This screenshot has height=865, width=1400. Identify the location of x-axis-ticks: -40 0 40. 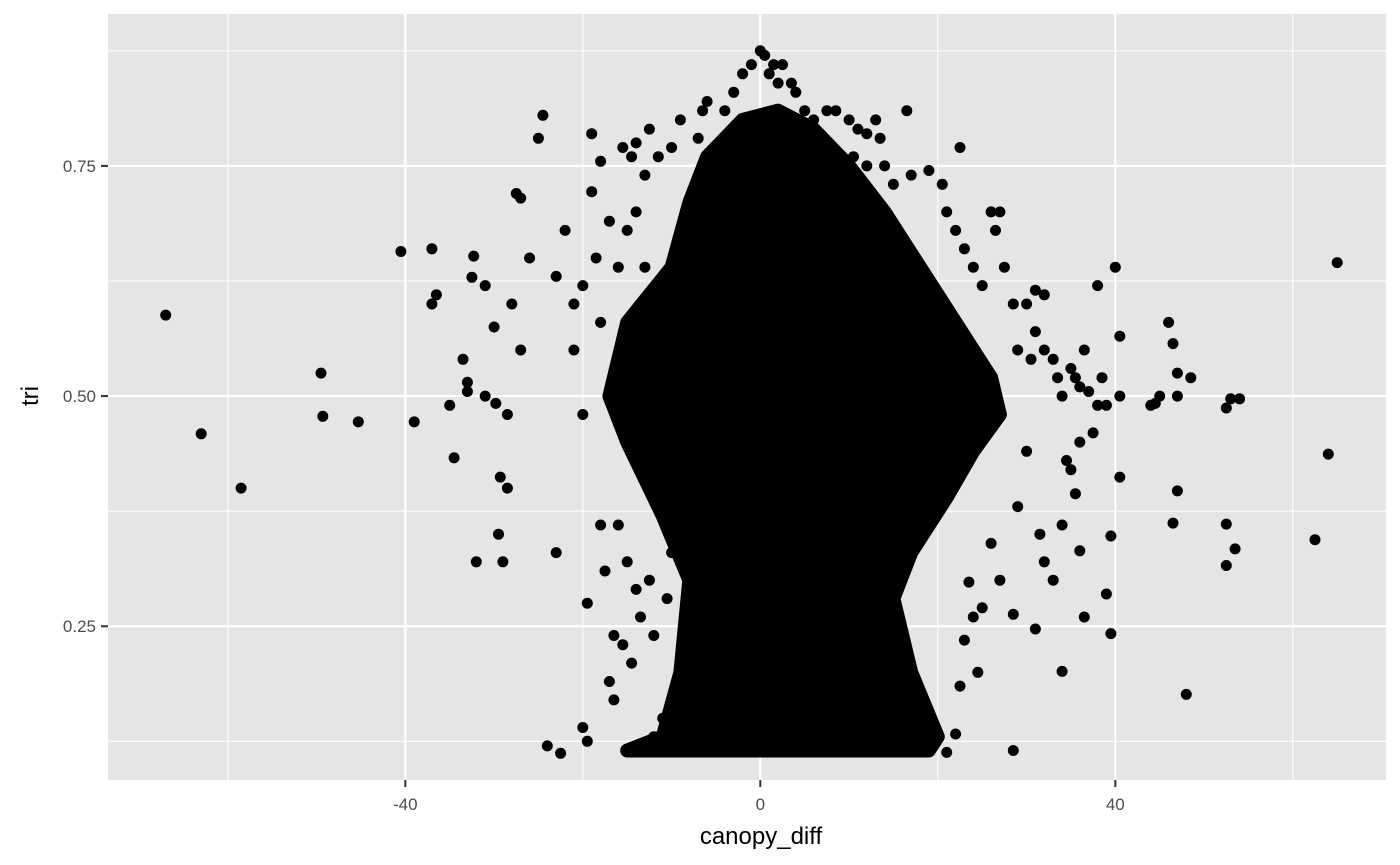
(759, 797).